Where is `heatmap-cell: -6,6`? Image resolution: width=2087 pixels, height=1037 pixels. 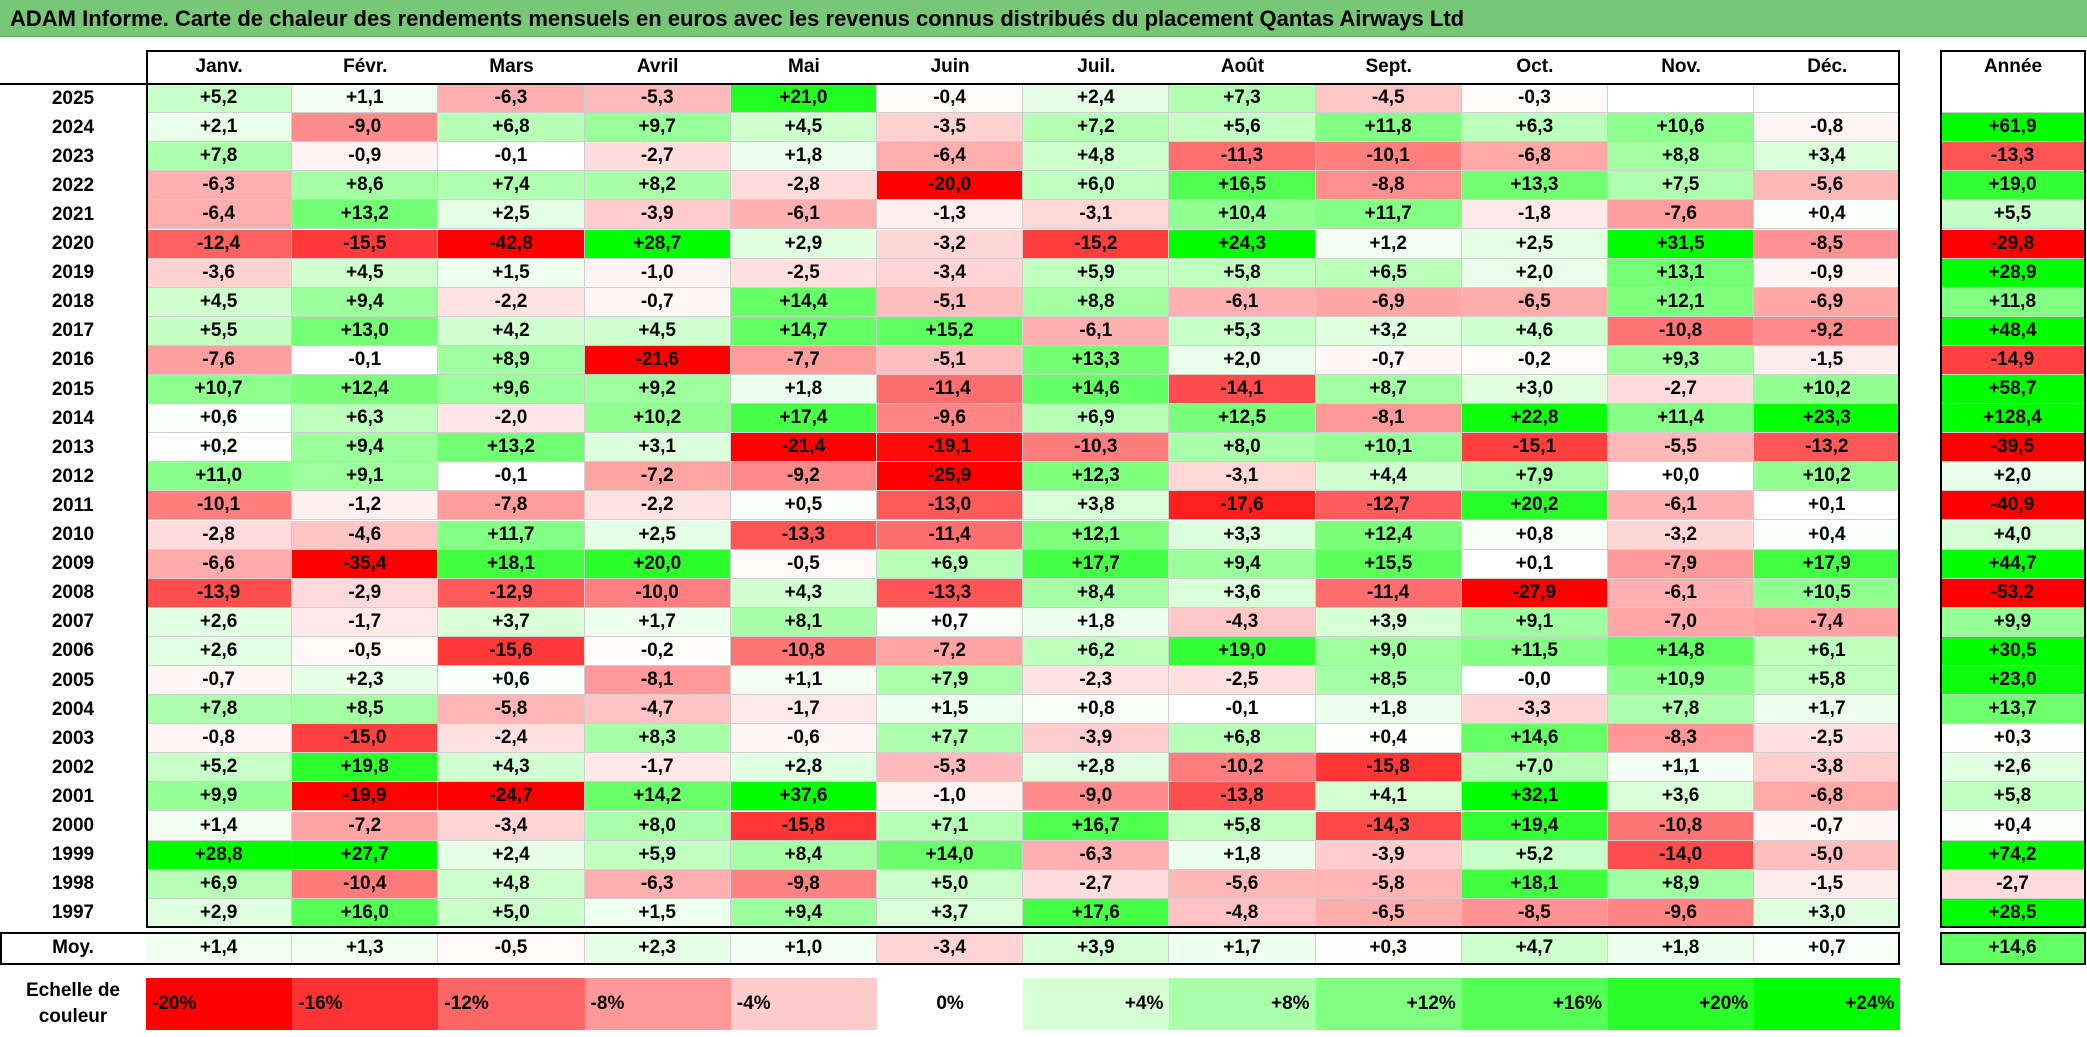 heatmap-cell: -6,6 is located at coordinates (219, 564).